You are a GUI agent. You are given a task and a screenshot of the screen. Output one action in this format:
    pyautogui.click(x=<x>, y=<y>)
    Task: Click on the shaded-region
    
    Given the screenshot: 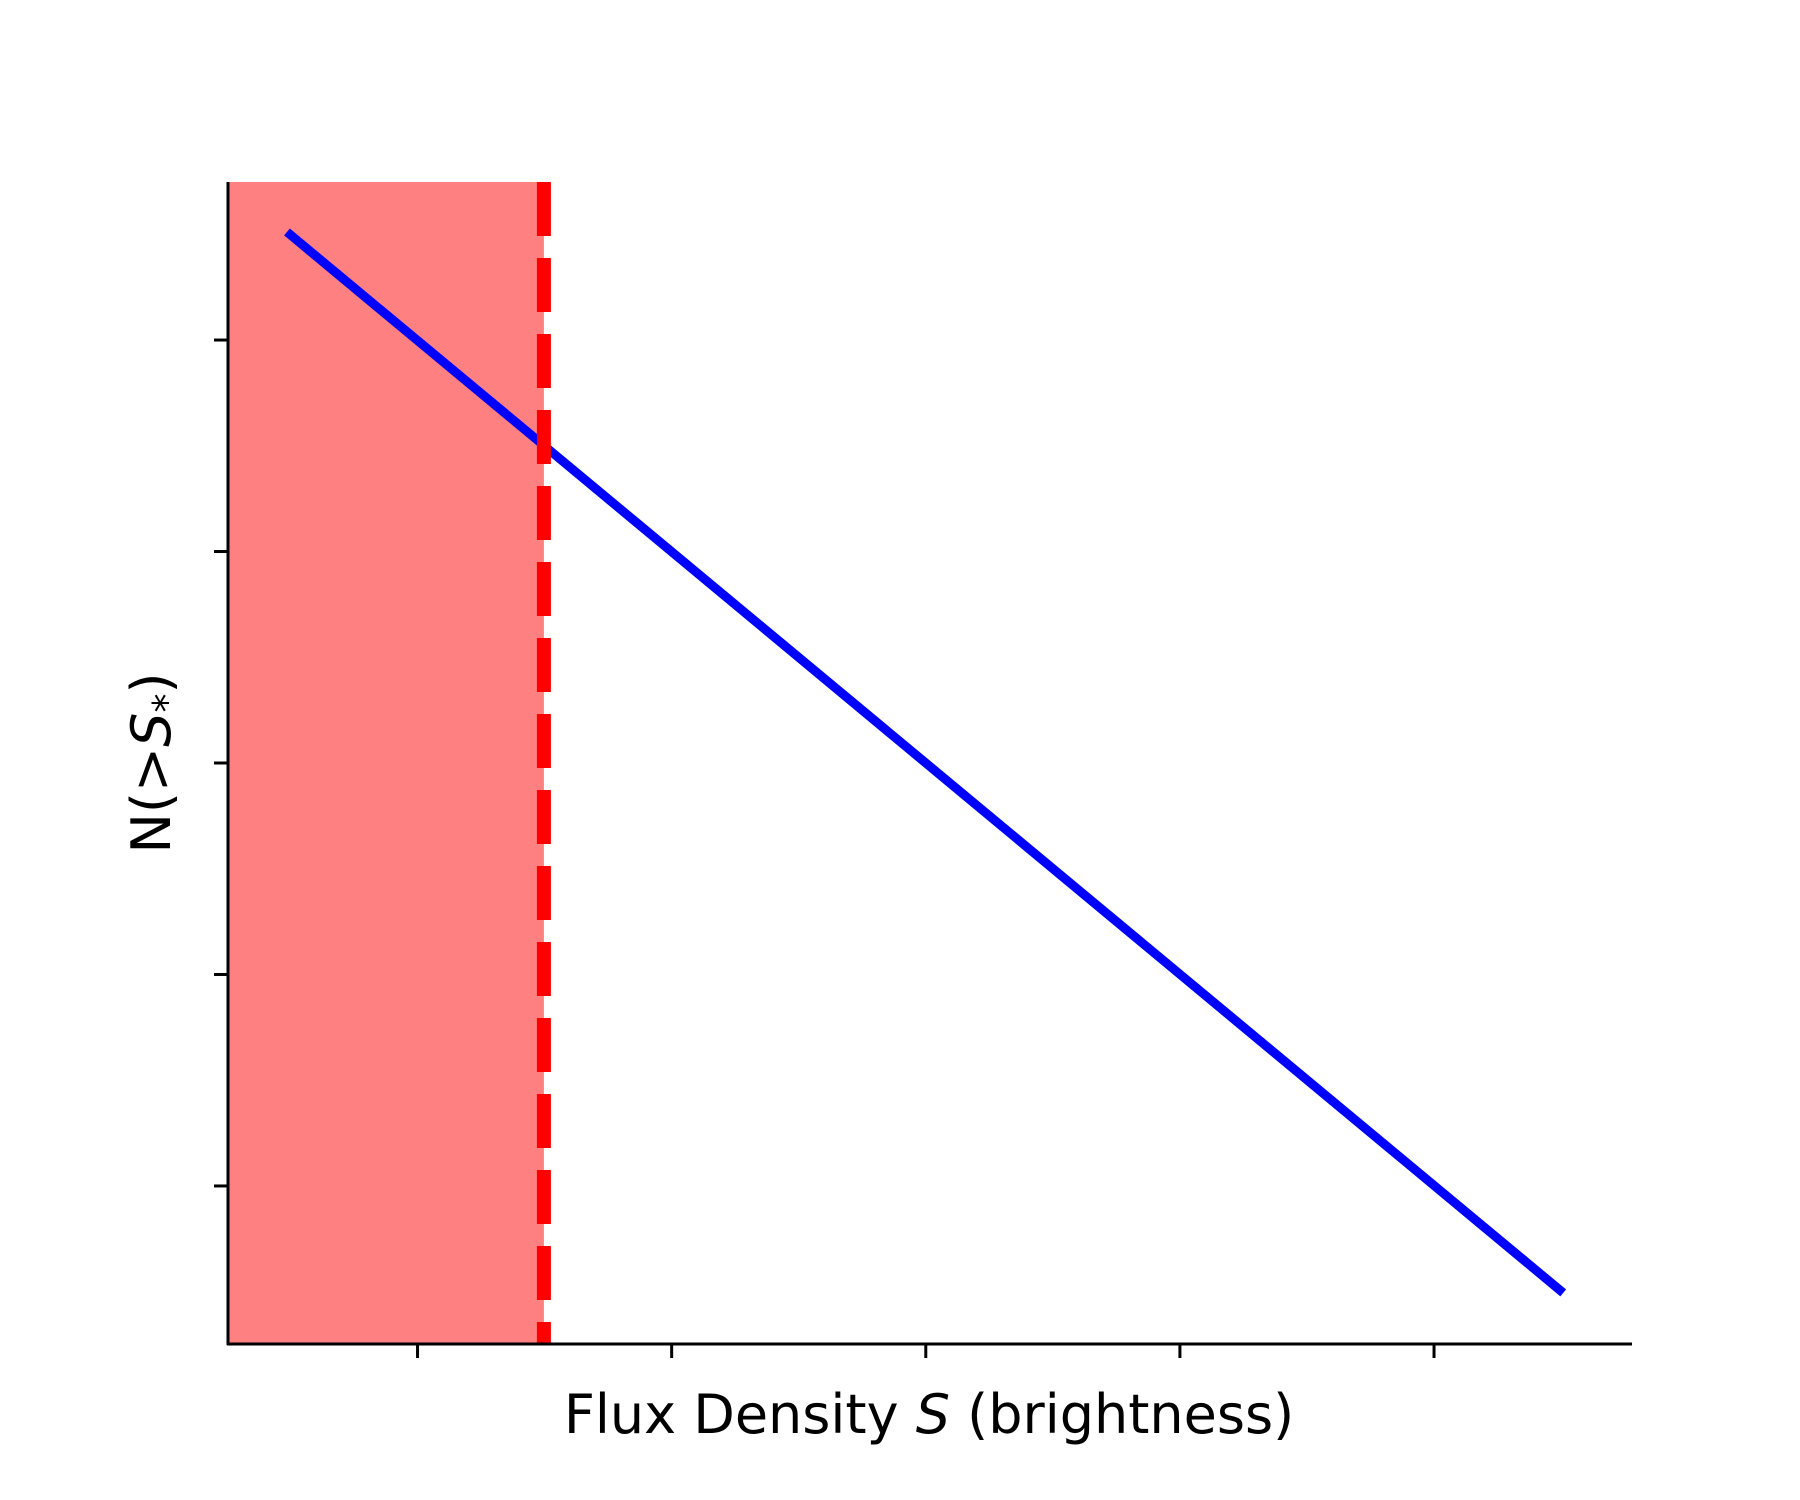 What is the action you would take?
    pyautogui.click(x=386, y=763)
    